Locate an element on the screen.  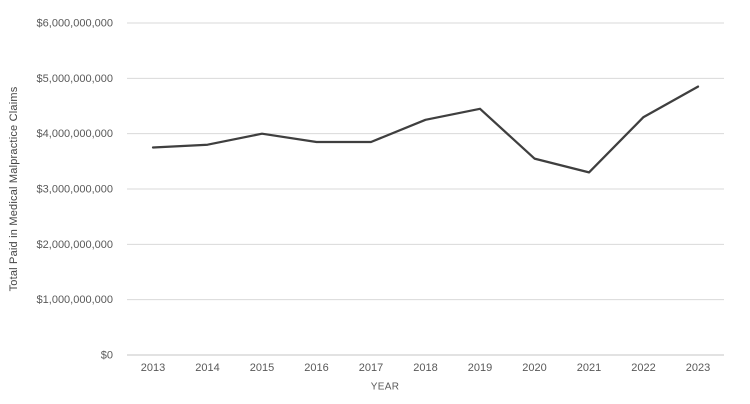
x-tick-label: 2023 is located at coordinates (698, 368).